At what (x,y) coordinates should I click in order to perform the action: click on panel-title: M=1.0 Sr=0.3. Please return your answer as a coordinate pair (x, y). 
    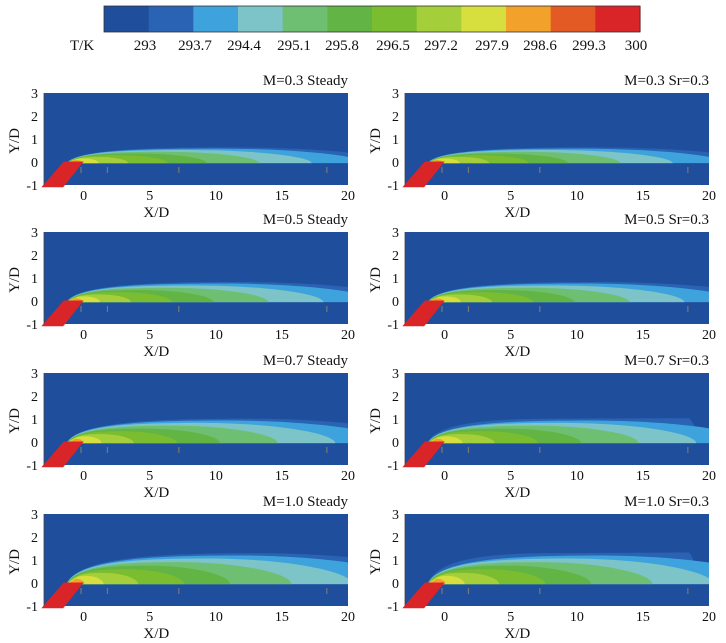
    Looking at the image, I should click on (666, 502).